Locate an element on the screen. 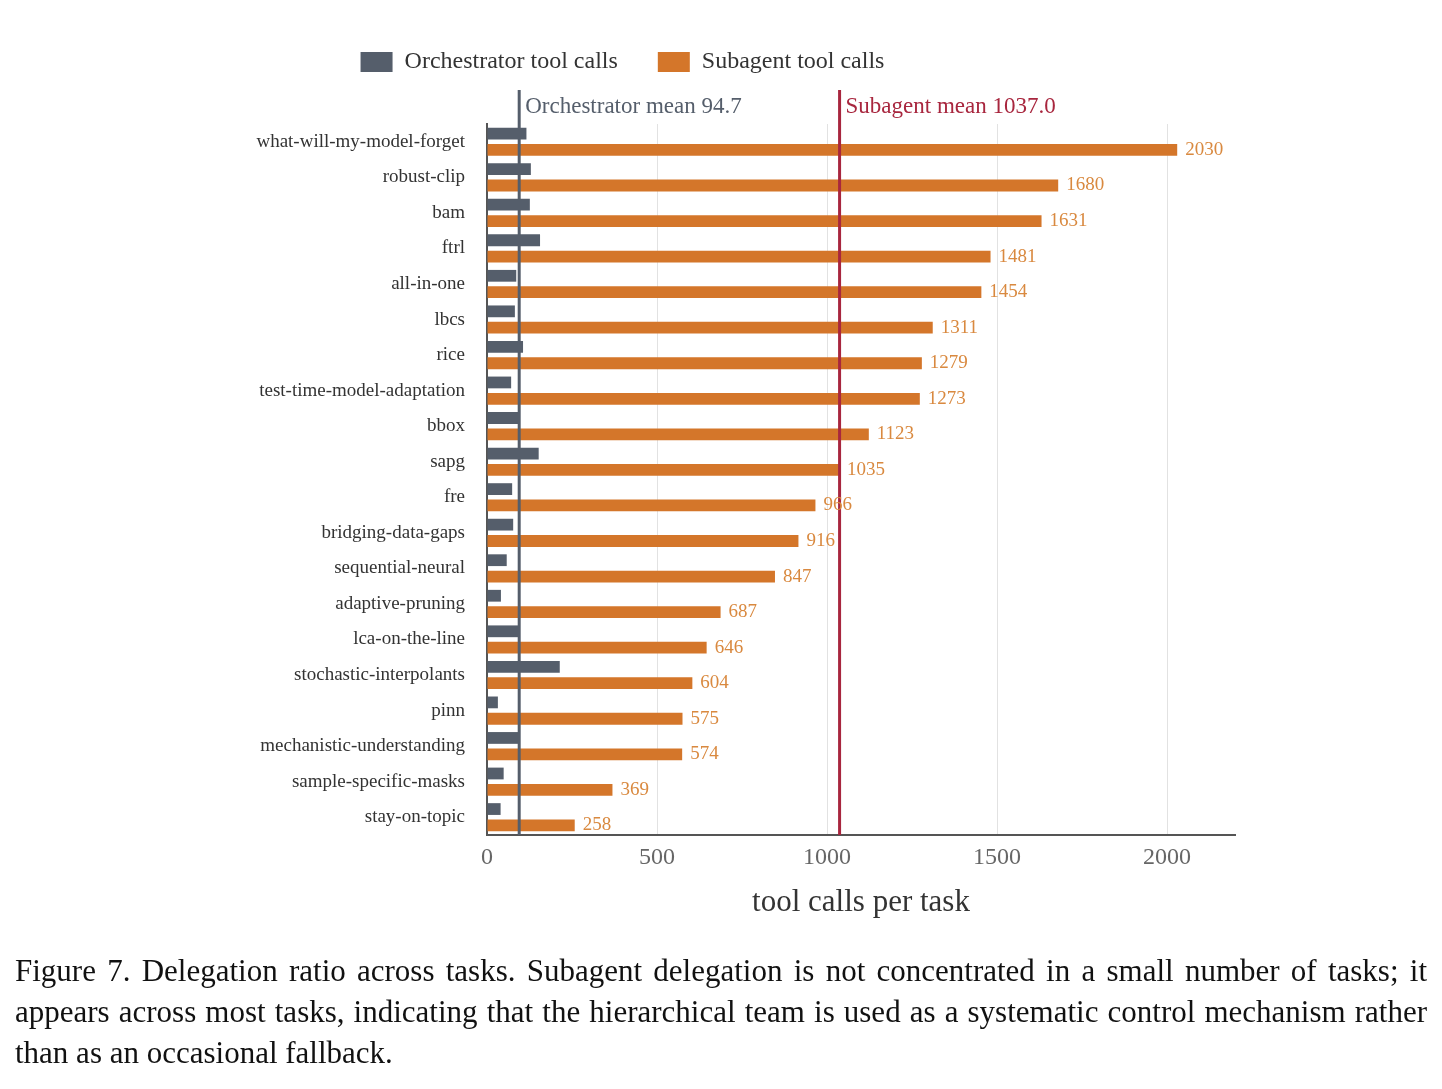 This screenshot has width=1442, height=1089. x-tick-label: 500 is located at coordinates (657, 855).